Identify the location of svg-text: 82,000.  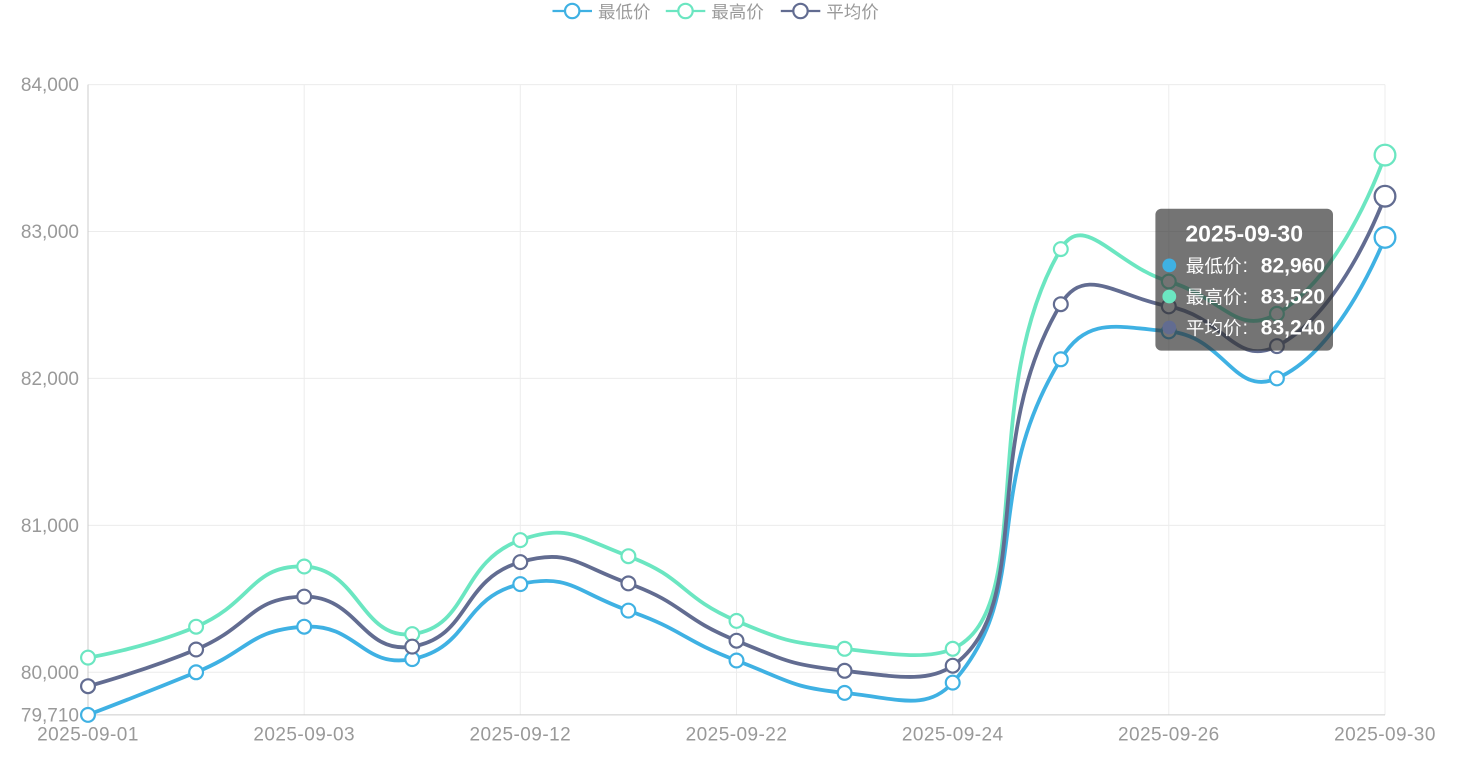
(50, 379).